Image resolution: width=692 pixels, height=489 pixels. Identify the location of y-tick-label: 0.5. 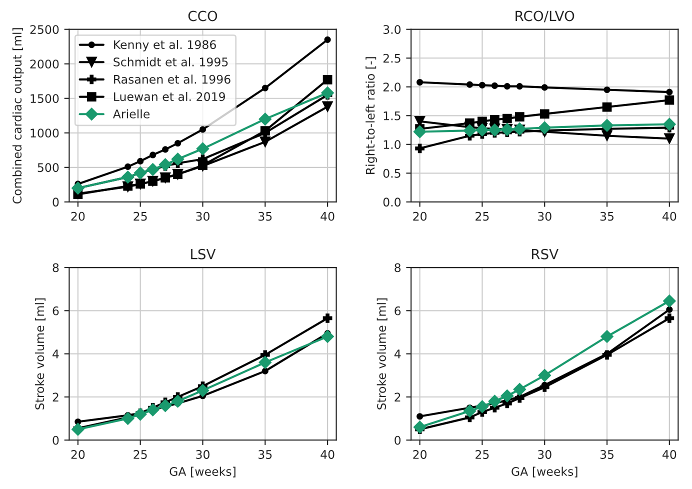
(391, 173).